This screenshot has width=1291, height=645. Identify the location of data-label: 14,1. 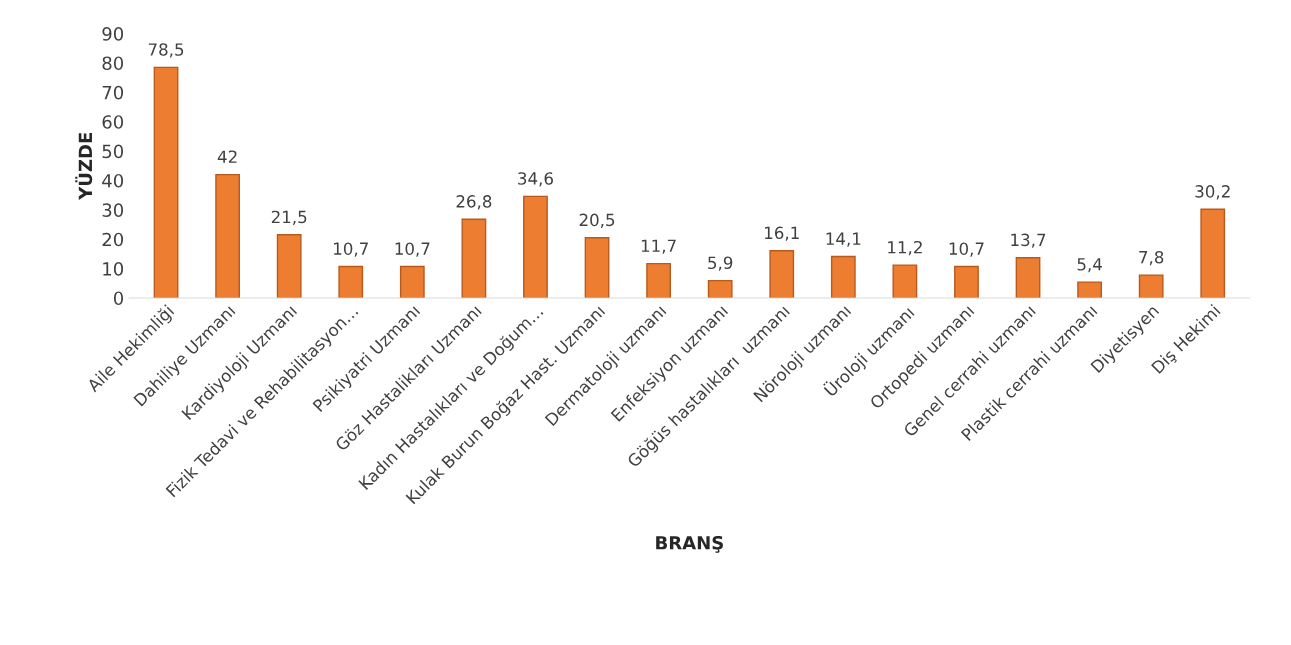
(843, 239).